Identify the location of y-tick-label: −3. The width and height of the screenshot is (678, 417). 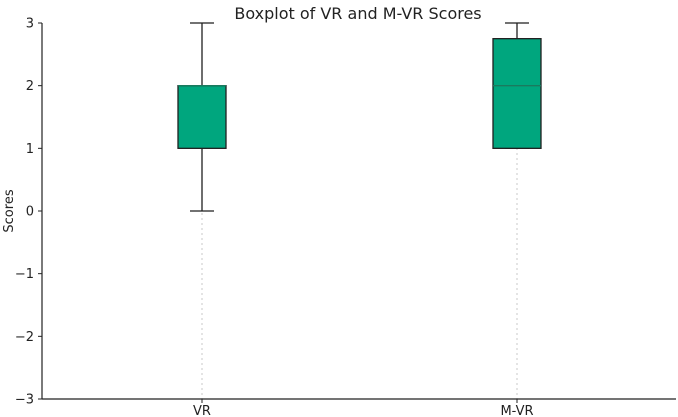
(24, 400).